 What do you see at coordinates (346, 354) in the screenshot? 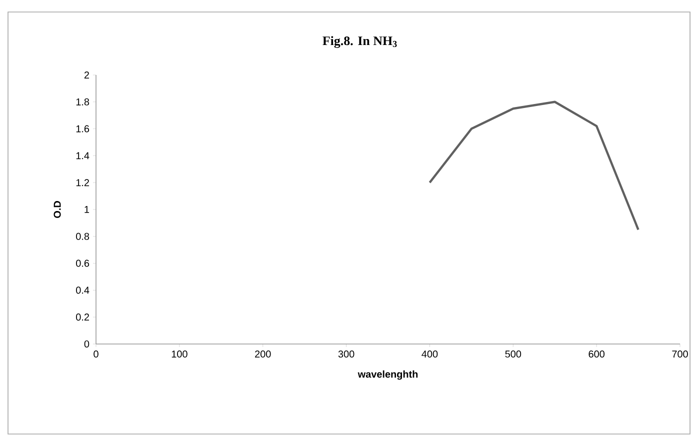
I see `x-tick-label: 300` at bounding box center [346, 354].